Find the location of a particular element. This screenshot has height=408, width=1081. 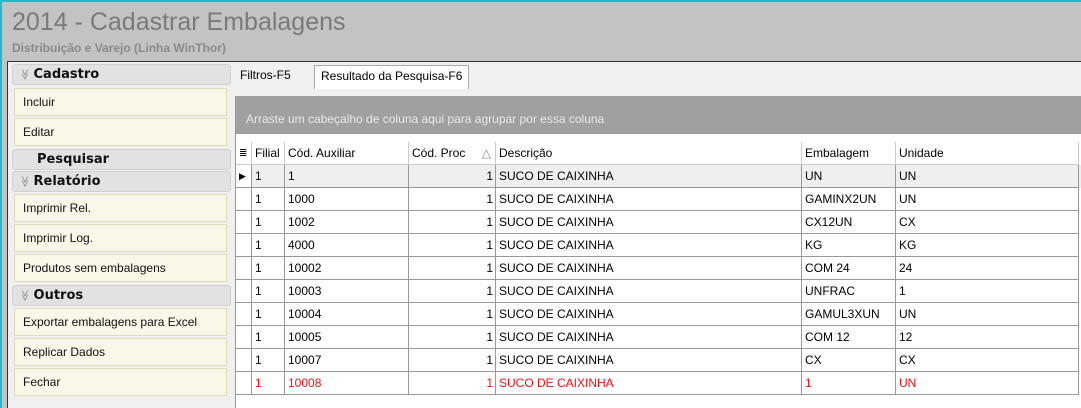

column-header: Descrição is located at coordinates (649, 153).